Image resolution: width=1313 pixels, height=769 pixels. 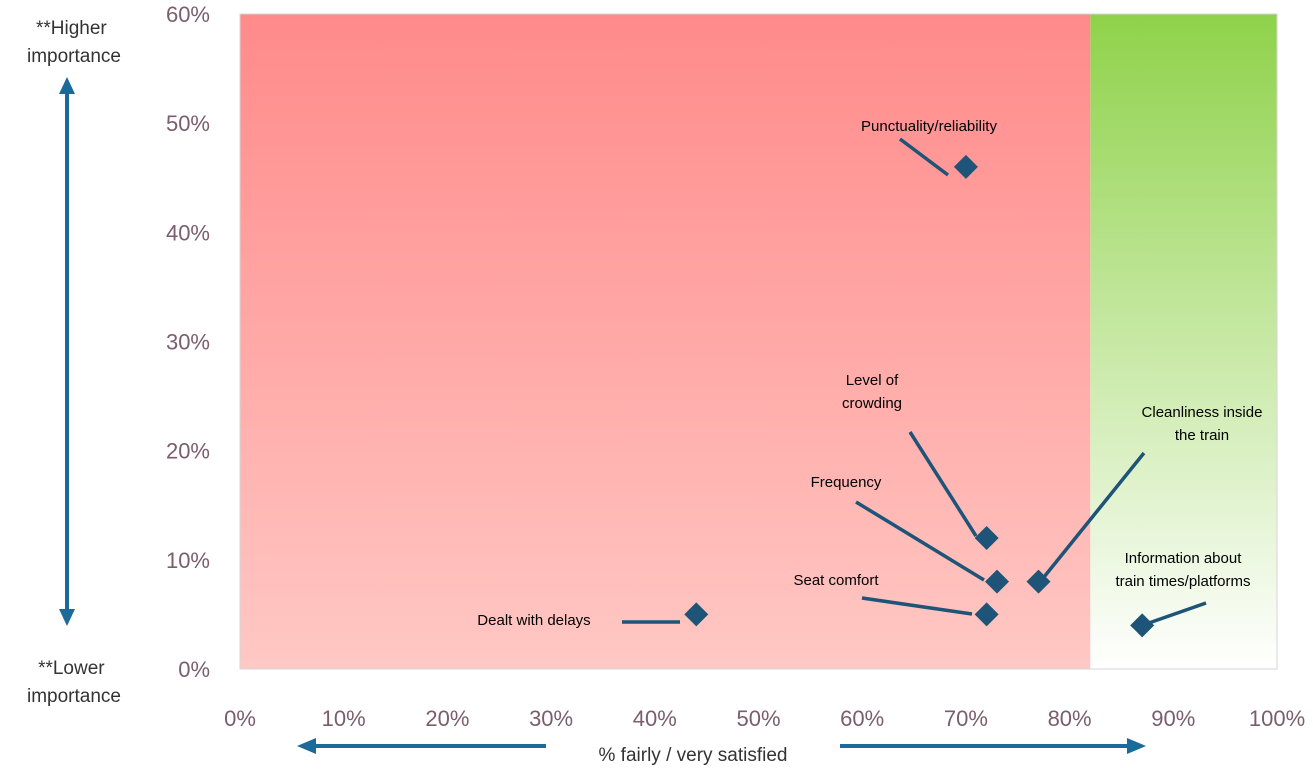 I want to click on x-tick-label: 50%, so click(x=758, y=718).